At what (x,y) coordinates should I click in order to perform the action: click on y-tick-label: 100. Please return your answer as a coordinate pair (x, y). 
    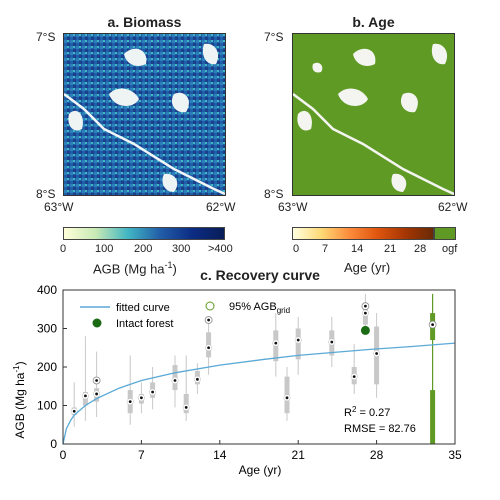
    Looking at the image, I should click on (47, 406).